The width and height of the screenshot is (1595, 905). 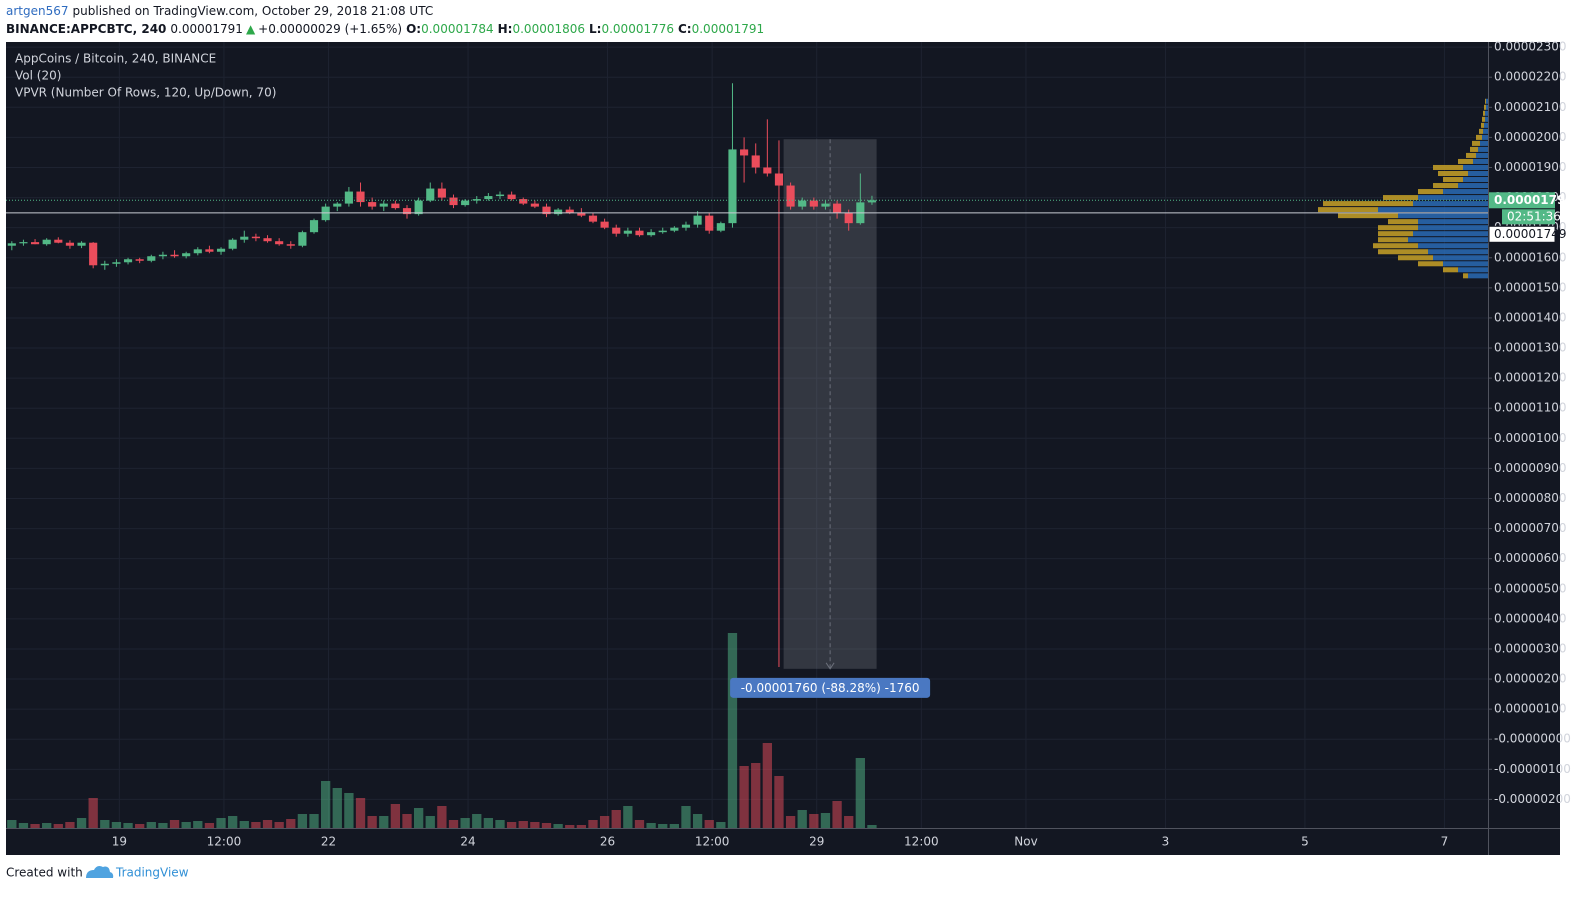 I want to click on volume, so click(x=442, y=730).